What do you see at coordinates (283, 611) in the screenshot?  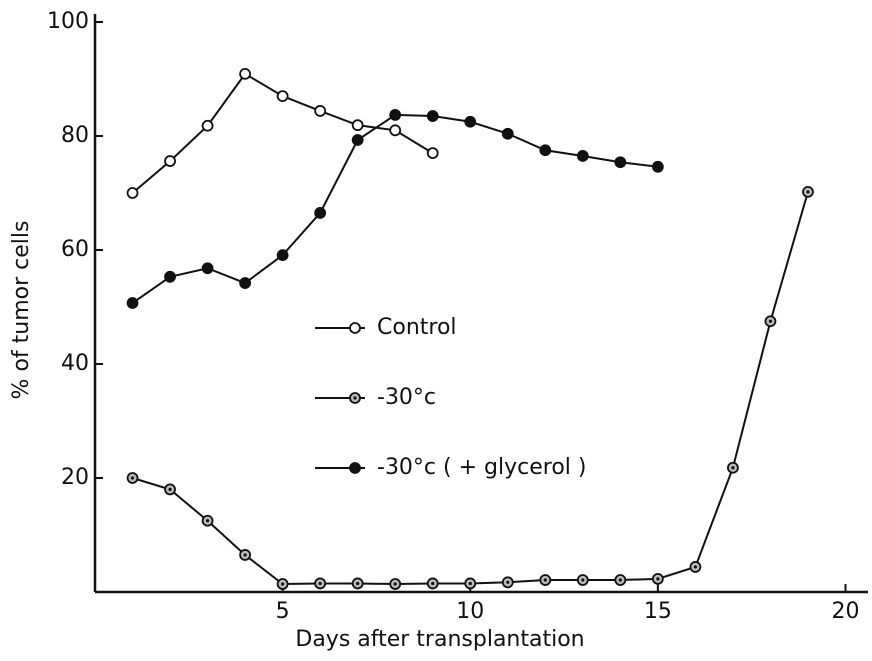 I see `x-tick-label: 5` at bounding box center [283, 611].